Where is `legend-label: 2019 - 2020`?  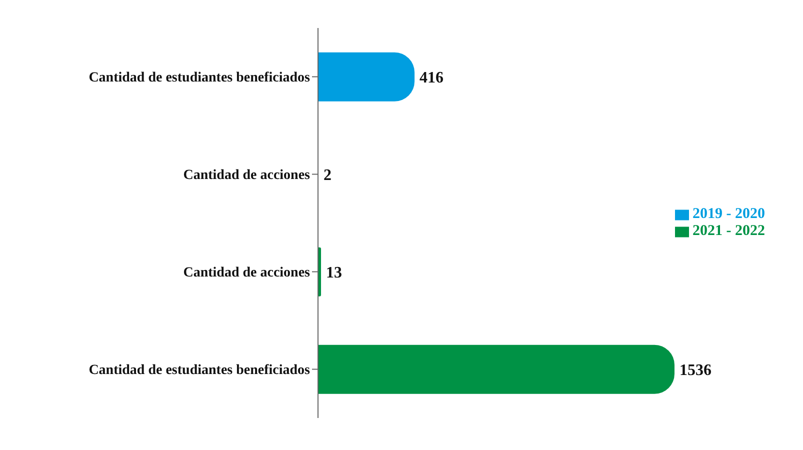
legend-label: 2019 - 2020 is located at coordinates (728, 214).